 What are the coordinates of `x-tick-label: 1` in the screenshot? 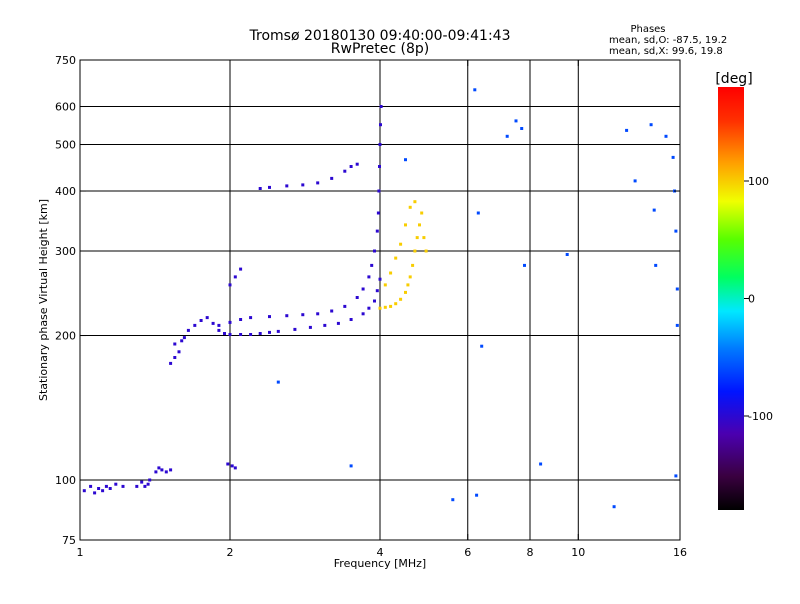 It's located at (80, 552).